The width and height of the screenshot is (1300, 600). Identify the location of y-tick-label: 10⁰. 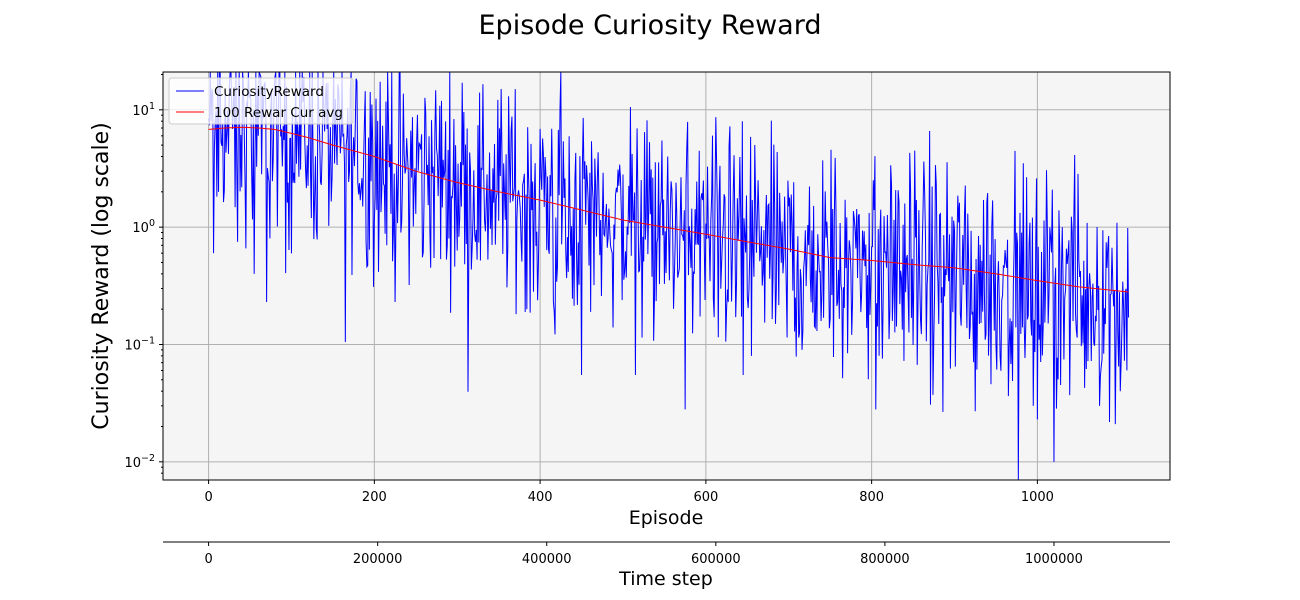
(143, 227).